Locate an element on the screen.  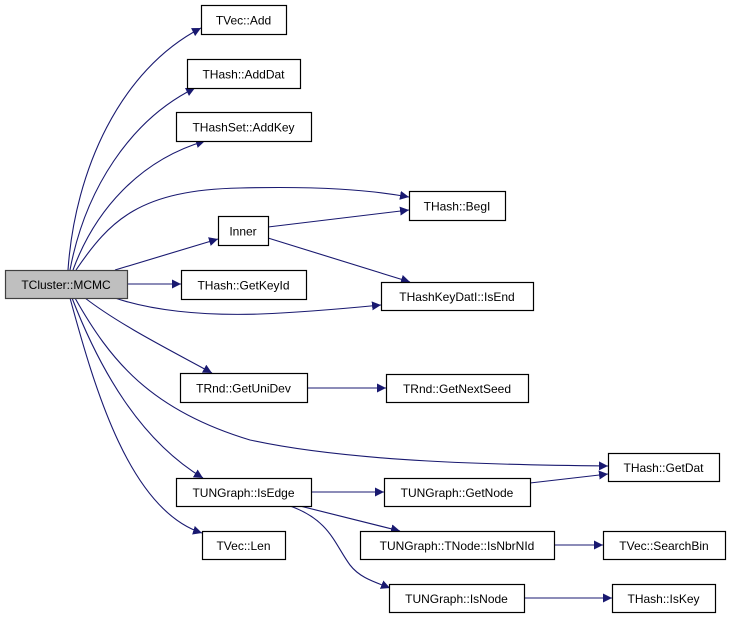
node-label: THash::AddDat is located at coordinates (243, 75).